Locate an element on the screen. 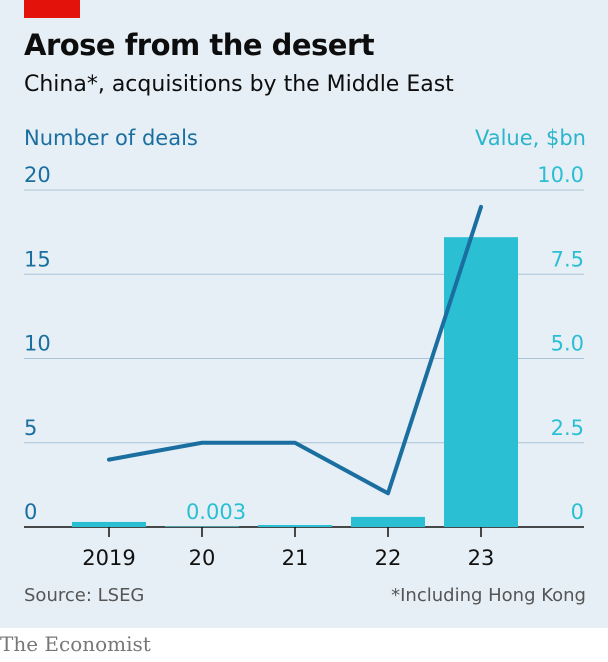 This screenshot has height=662, width=608. source-note: Source: LSEG is located at coordinates (84, 595).